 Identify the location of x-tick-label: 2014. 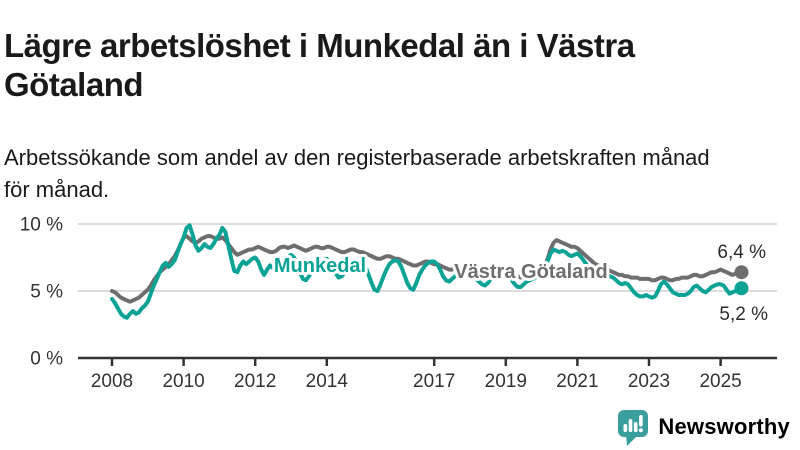
(327, 381).